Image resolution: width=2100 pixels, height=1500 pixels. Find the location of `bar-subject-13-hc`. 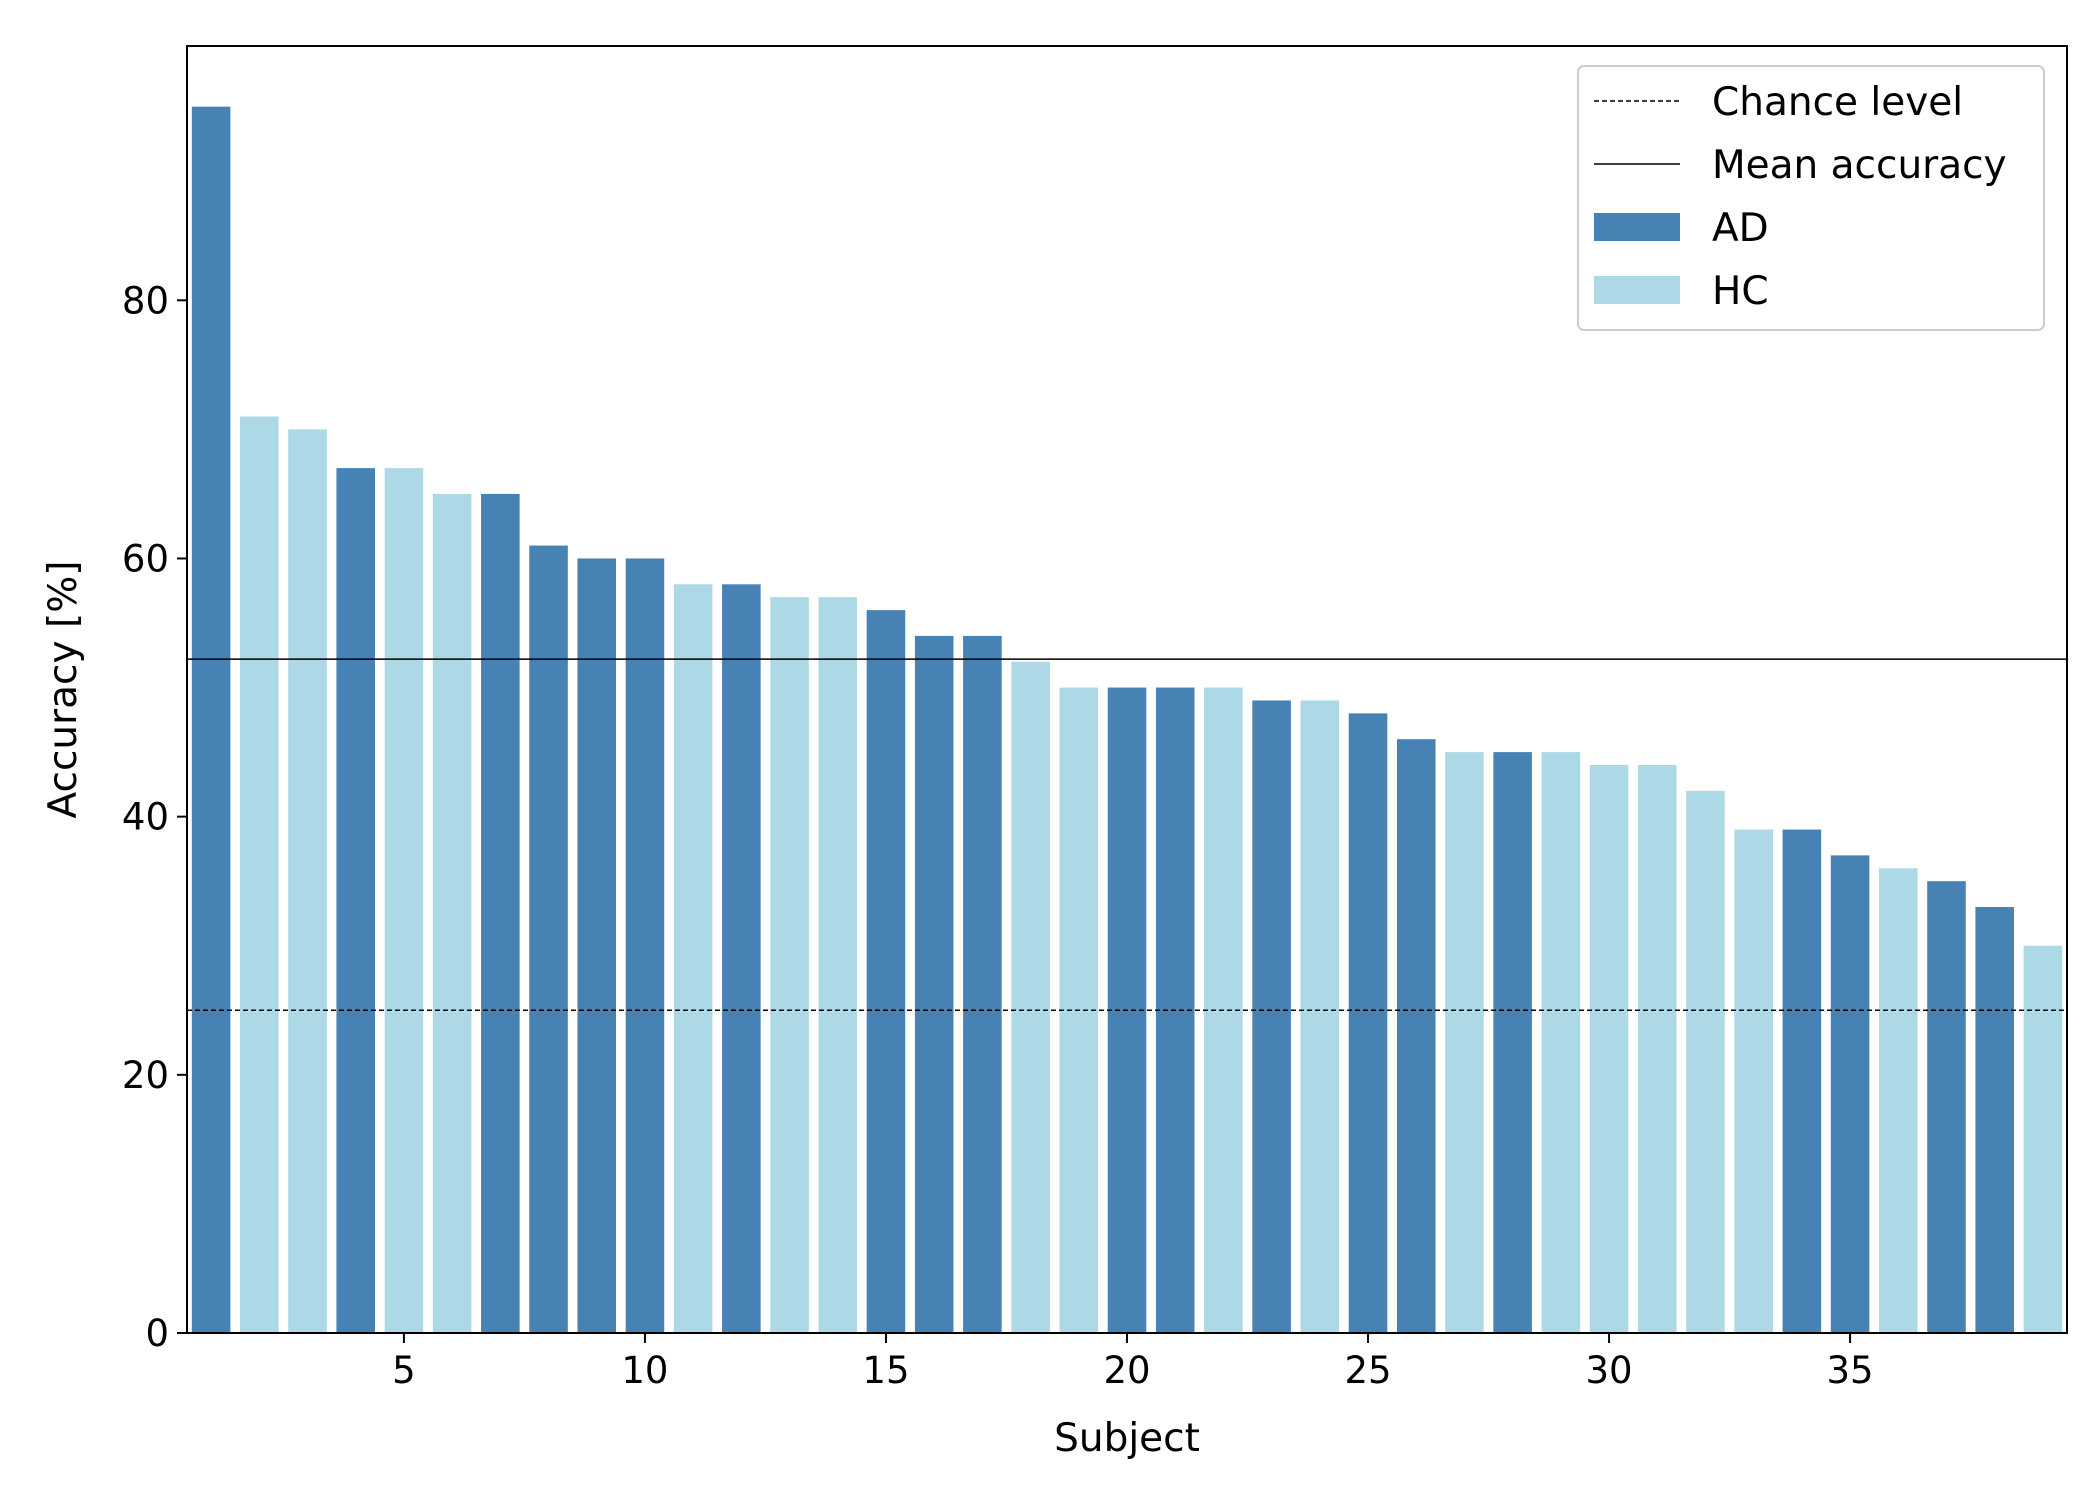

bar-subject-13-hc is located at coordinates (789, 965).